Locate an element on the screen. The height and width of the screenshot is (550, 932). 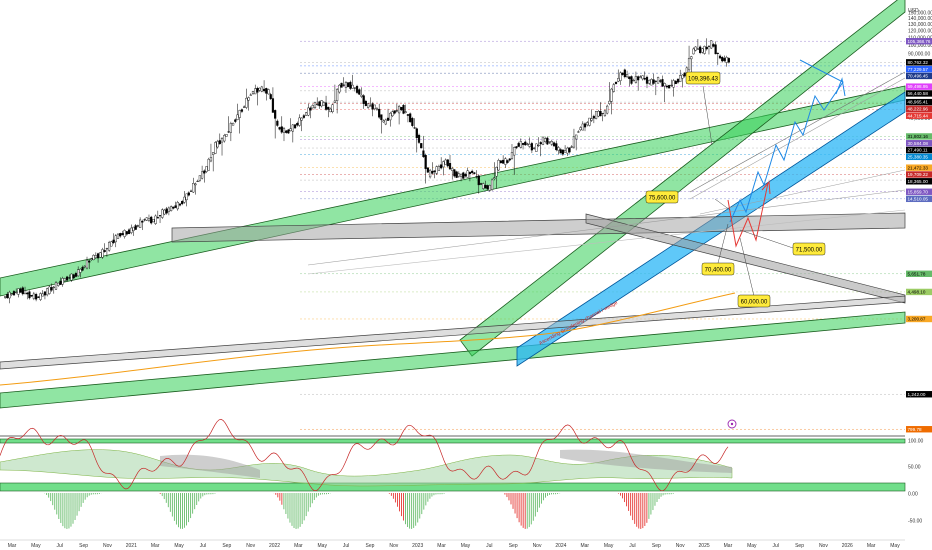
x-tick-label: 2026 is located at coordinates (847, 546).